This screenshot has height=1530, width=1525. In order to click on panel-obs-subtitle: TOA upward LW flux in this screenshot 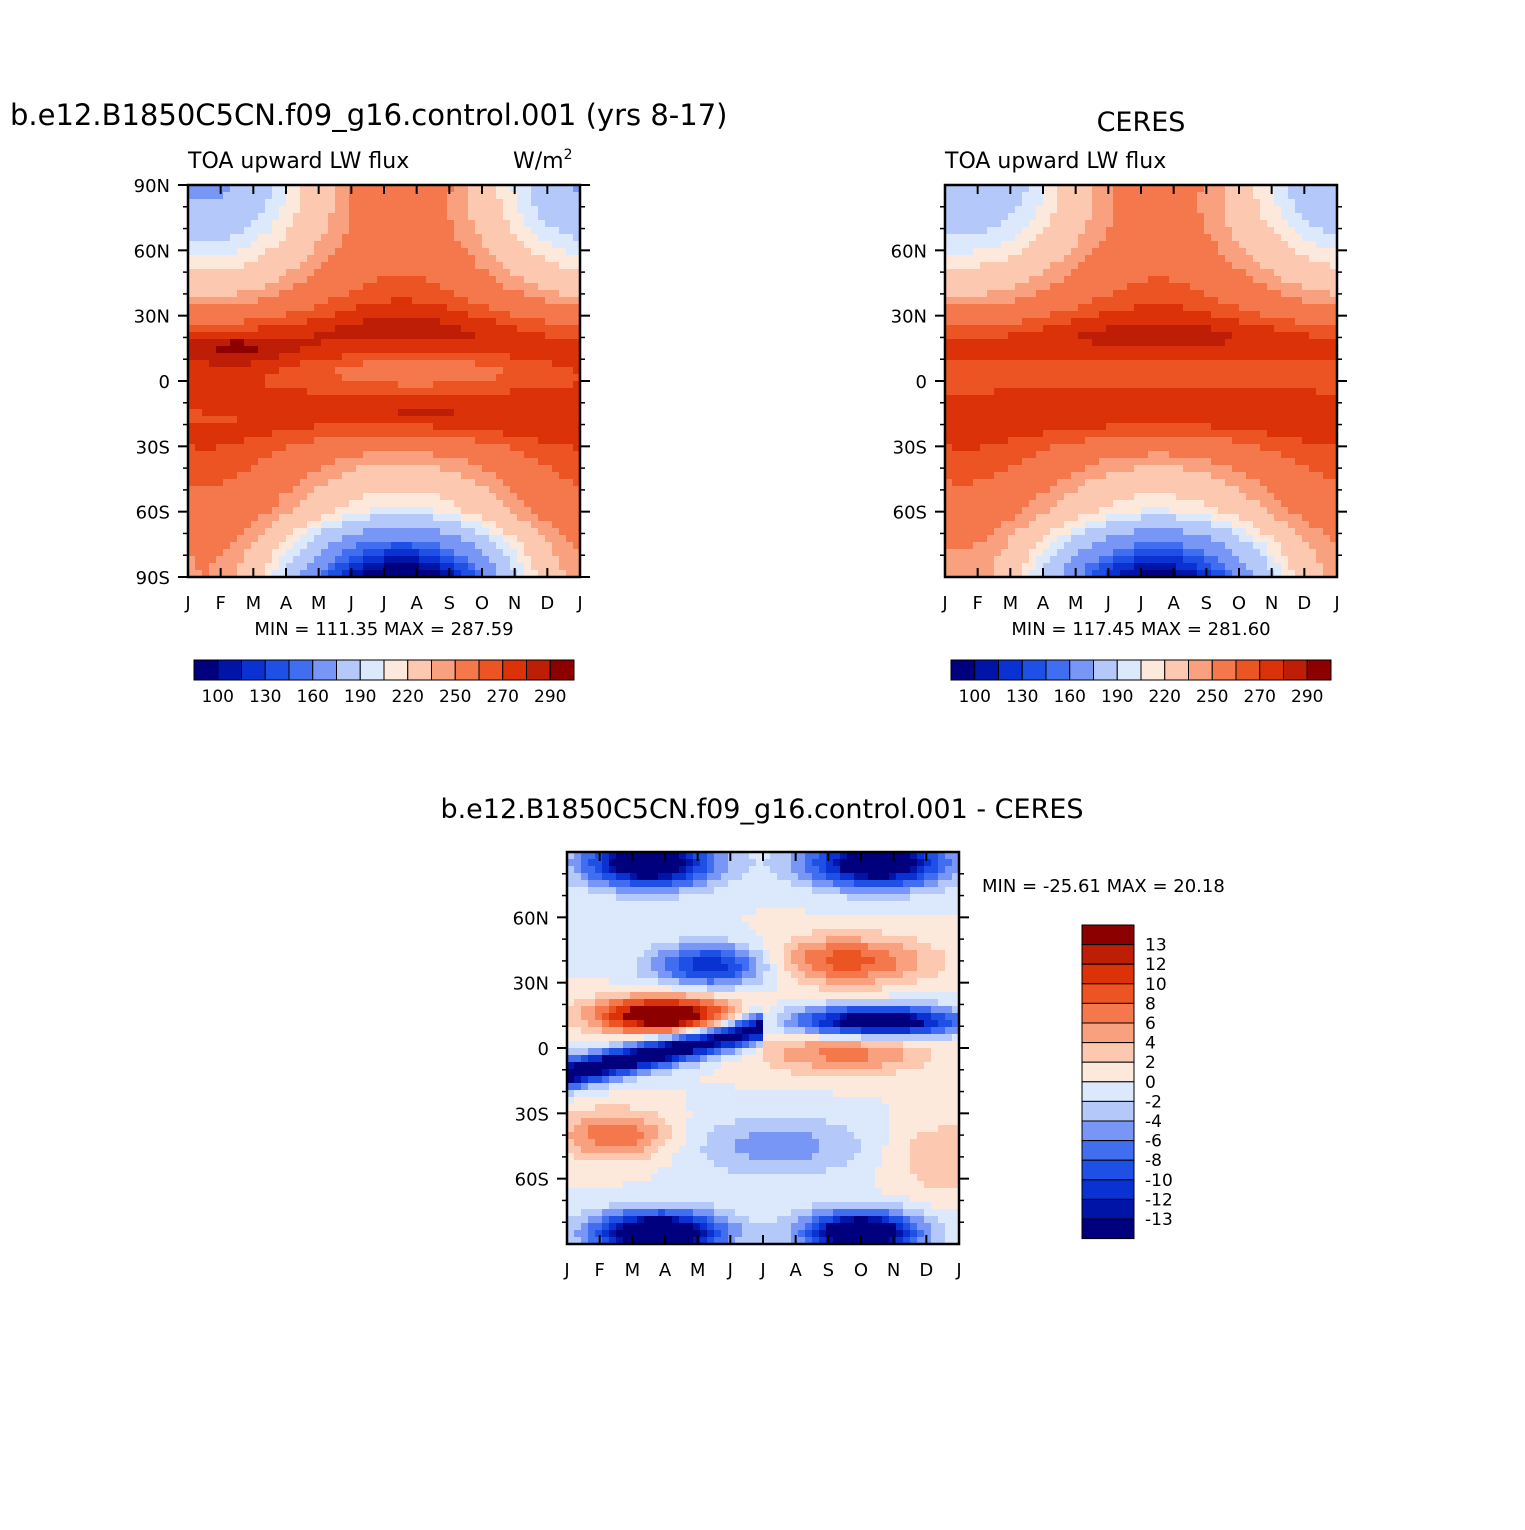, I will do `click(1055, 161)`.